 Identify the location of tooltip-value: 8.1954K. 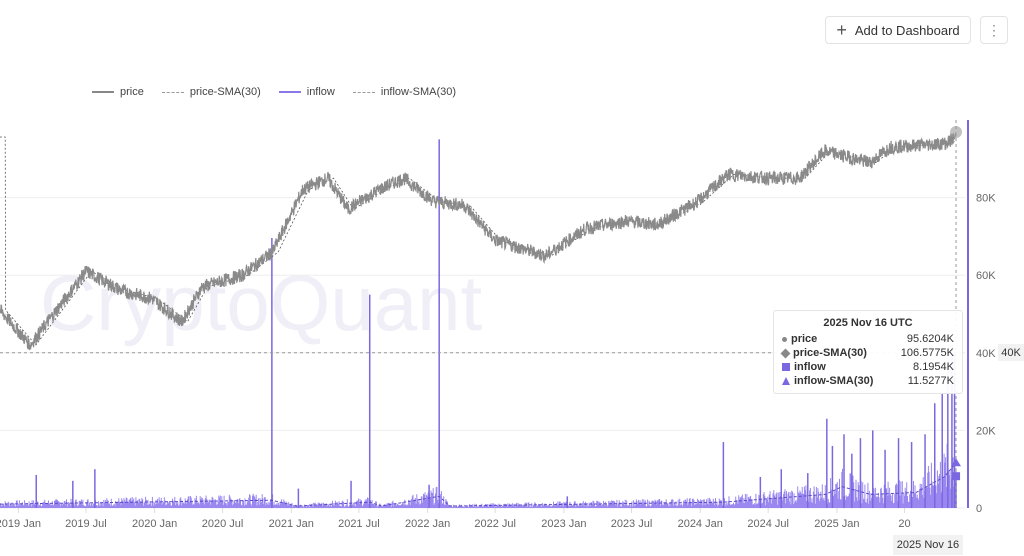
(933, 367).